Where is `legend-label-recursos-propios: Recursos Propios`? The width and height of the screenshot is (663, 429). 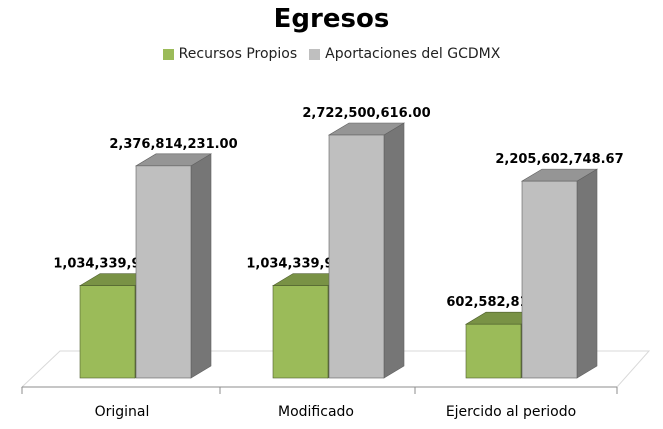 legend-label-recursos-propios: Recursos Propios is located at coordinates (238, 54).